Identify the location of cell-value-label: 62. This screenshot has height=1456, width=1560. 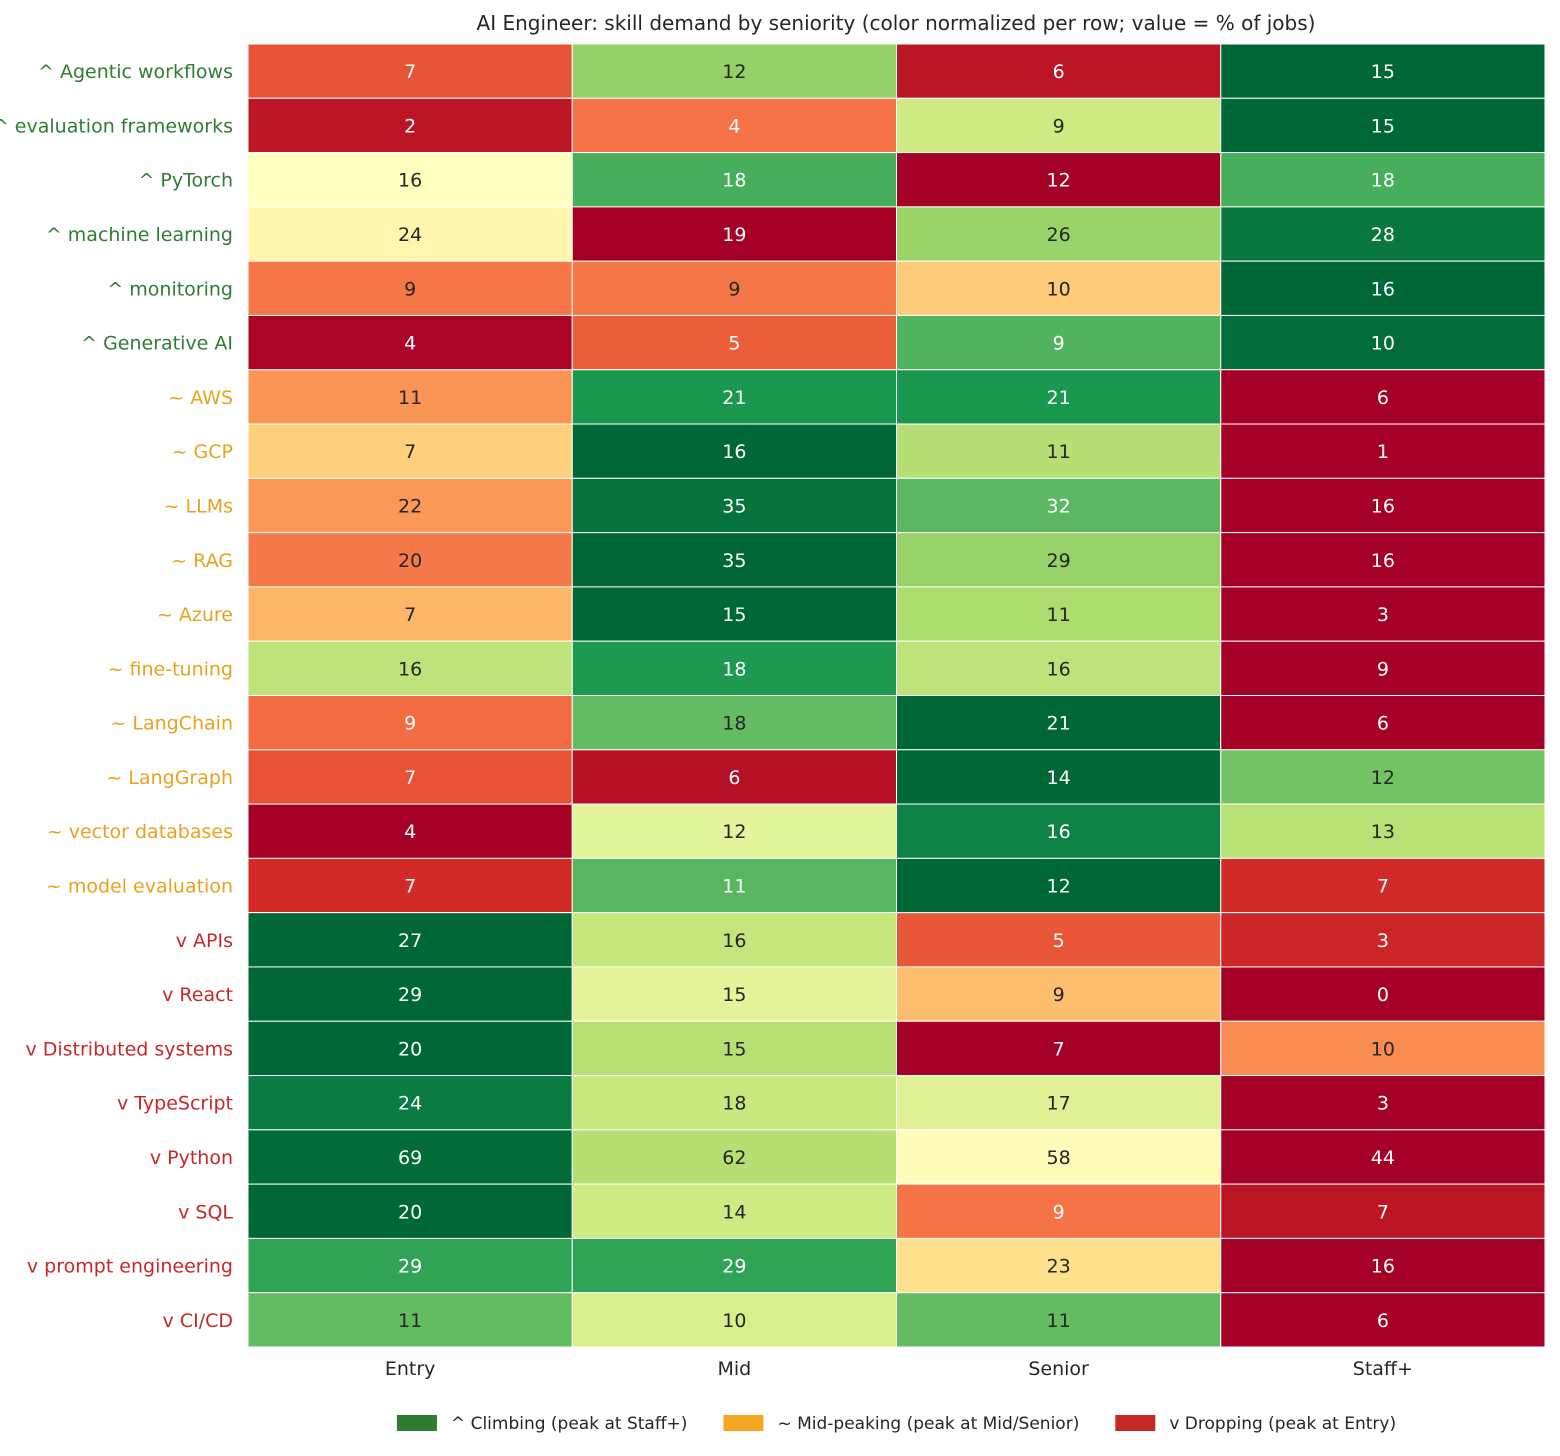
(734, 1158).